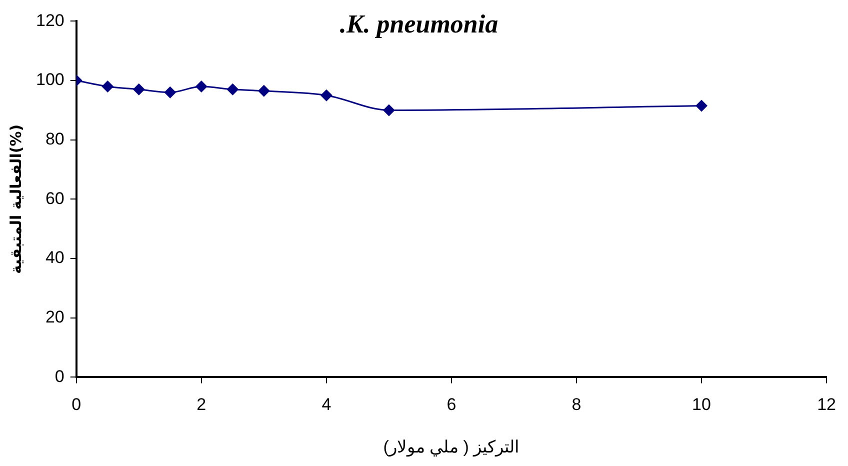 This screenshot has height=466, width=848. Describe the element at coordinates (59, 376) in the screenshot. I see `y-tick-label: 0` at that location.